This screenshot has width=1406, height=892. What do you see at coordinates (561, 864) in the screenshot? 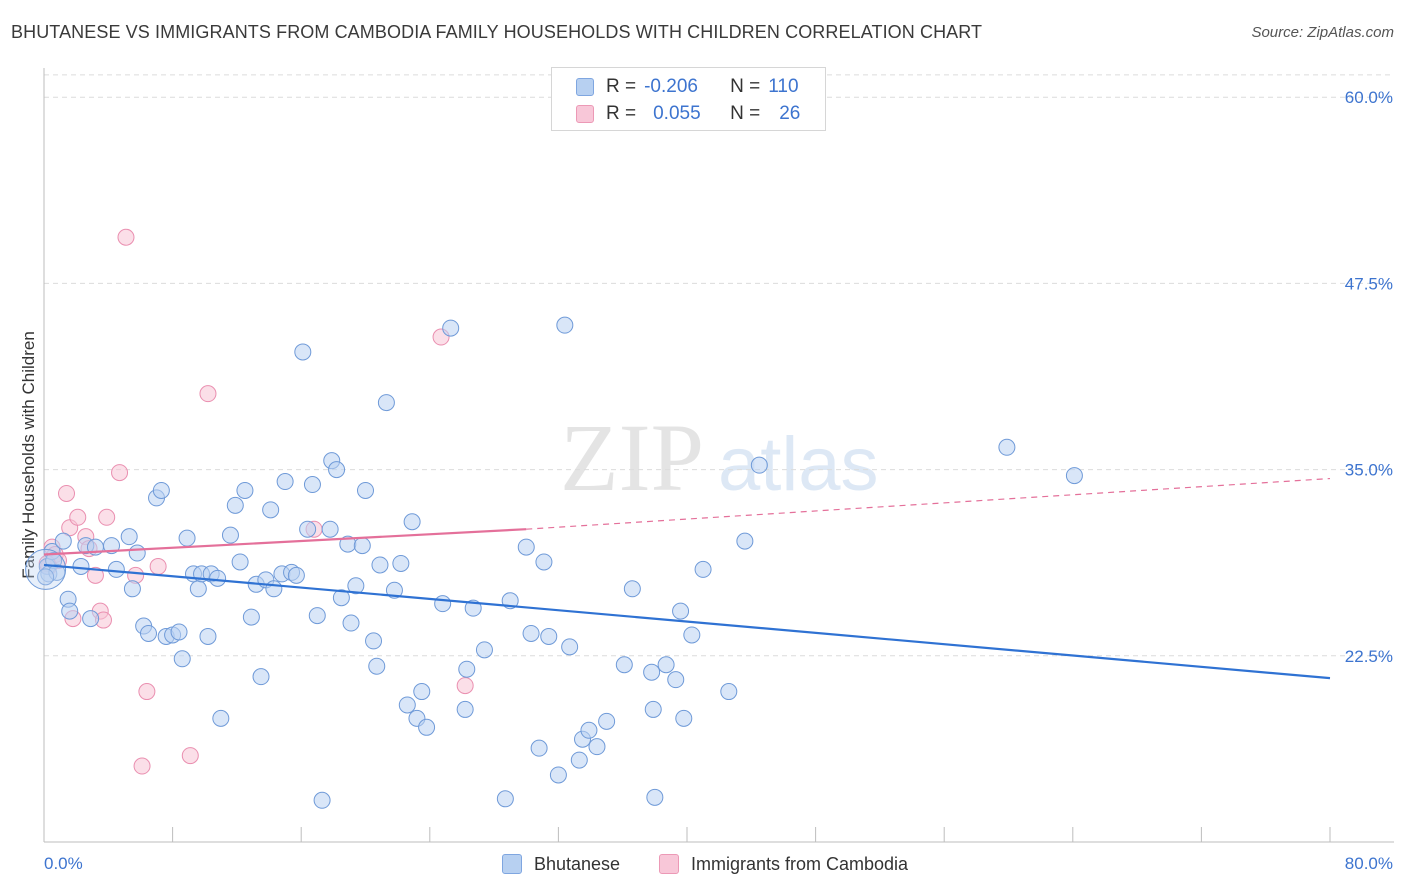
I see `legend-item-bhutanese: Bhutanese` at bounding box center [561, 864].